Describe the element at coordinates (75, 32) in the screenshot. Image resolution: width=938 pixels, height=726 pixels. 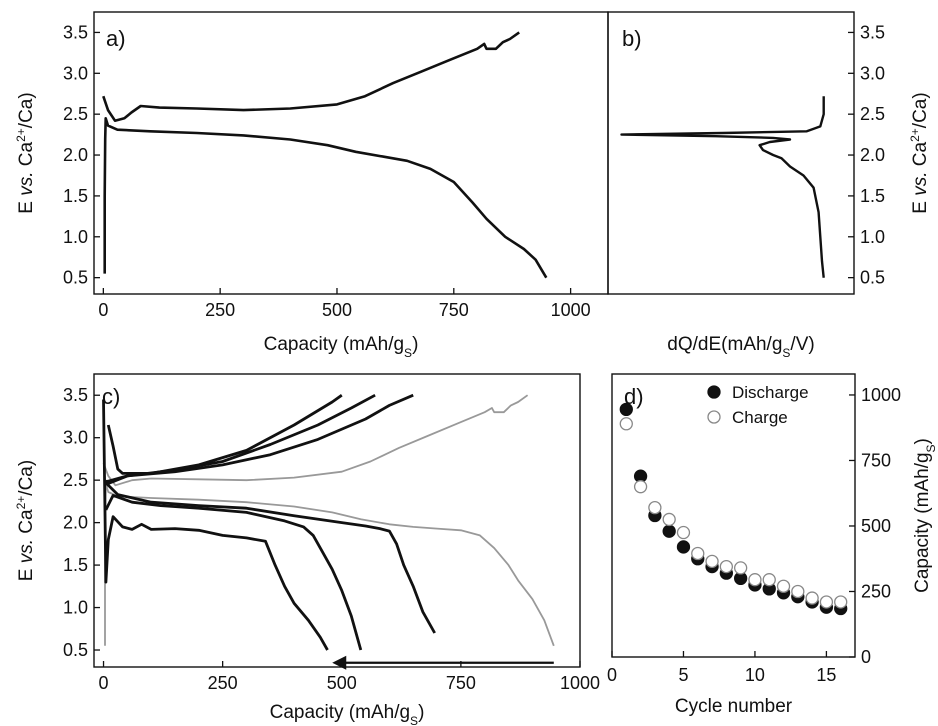
I see `panel-a-y-tick-label: 3.5` at that location.